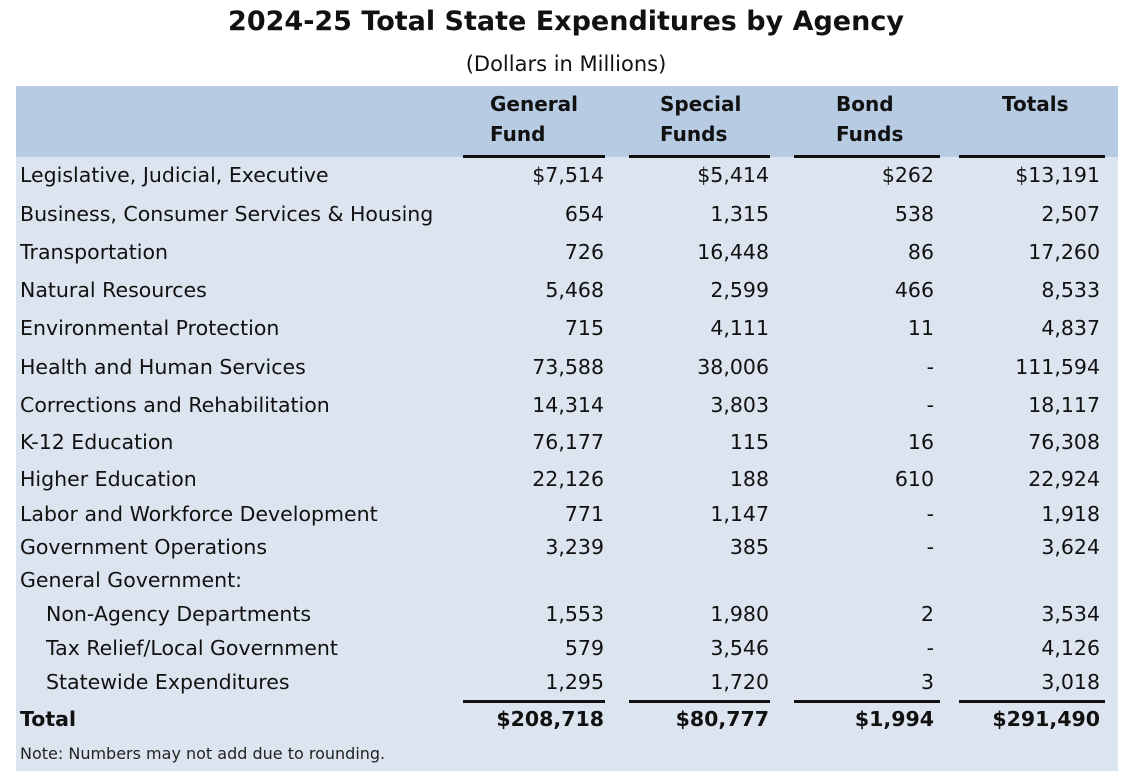  Describe the element at coordinates (1070, 682) in the screenshot. I see `cell-totals: 3,018` at that location.